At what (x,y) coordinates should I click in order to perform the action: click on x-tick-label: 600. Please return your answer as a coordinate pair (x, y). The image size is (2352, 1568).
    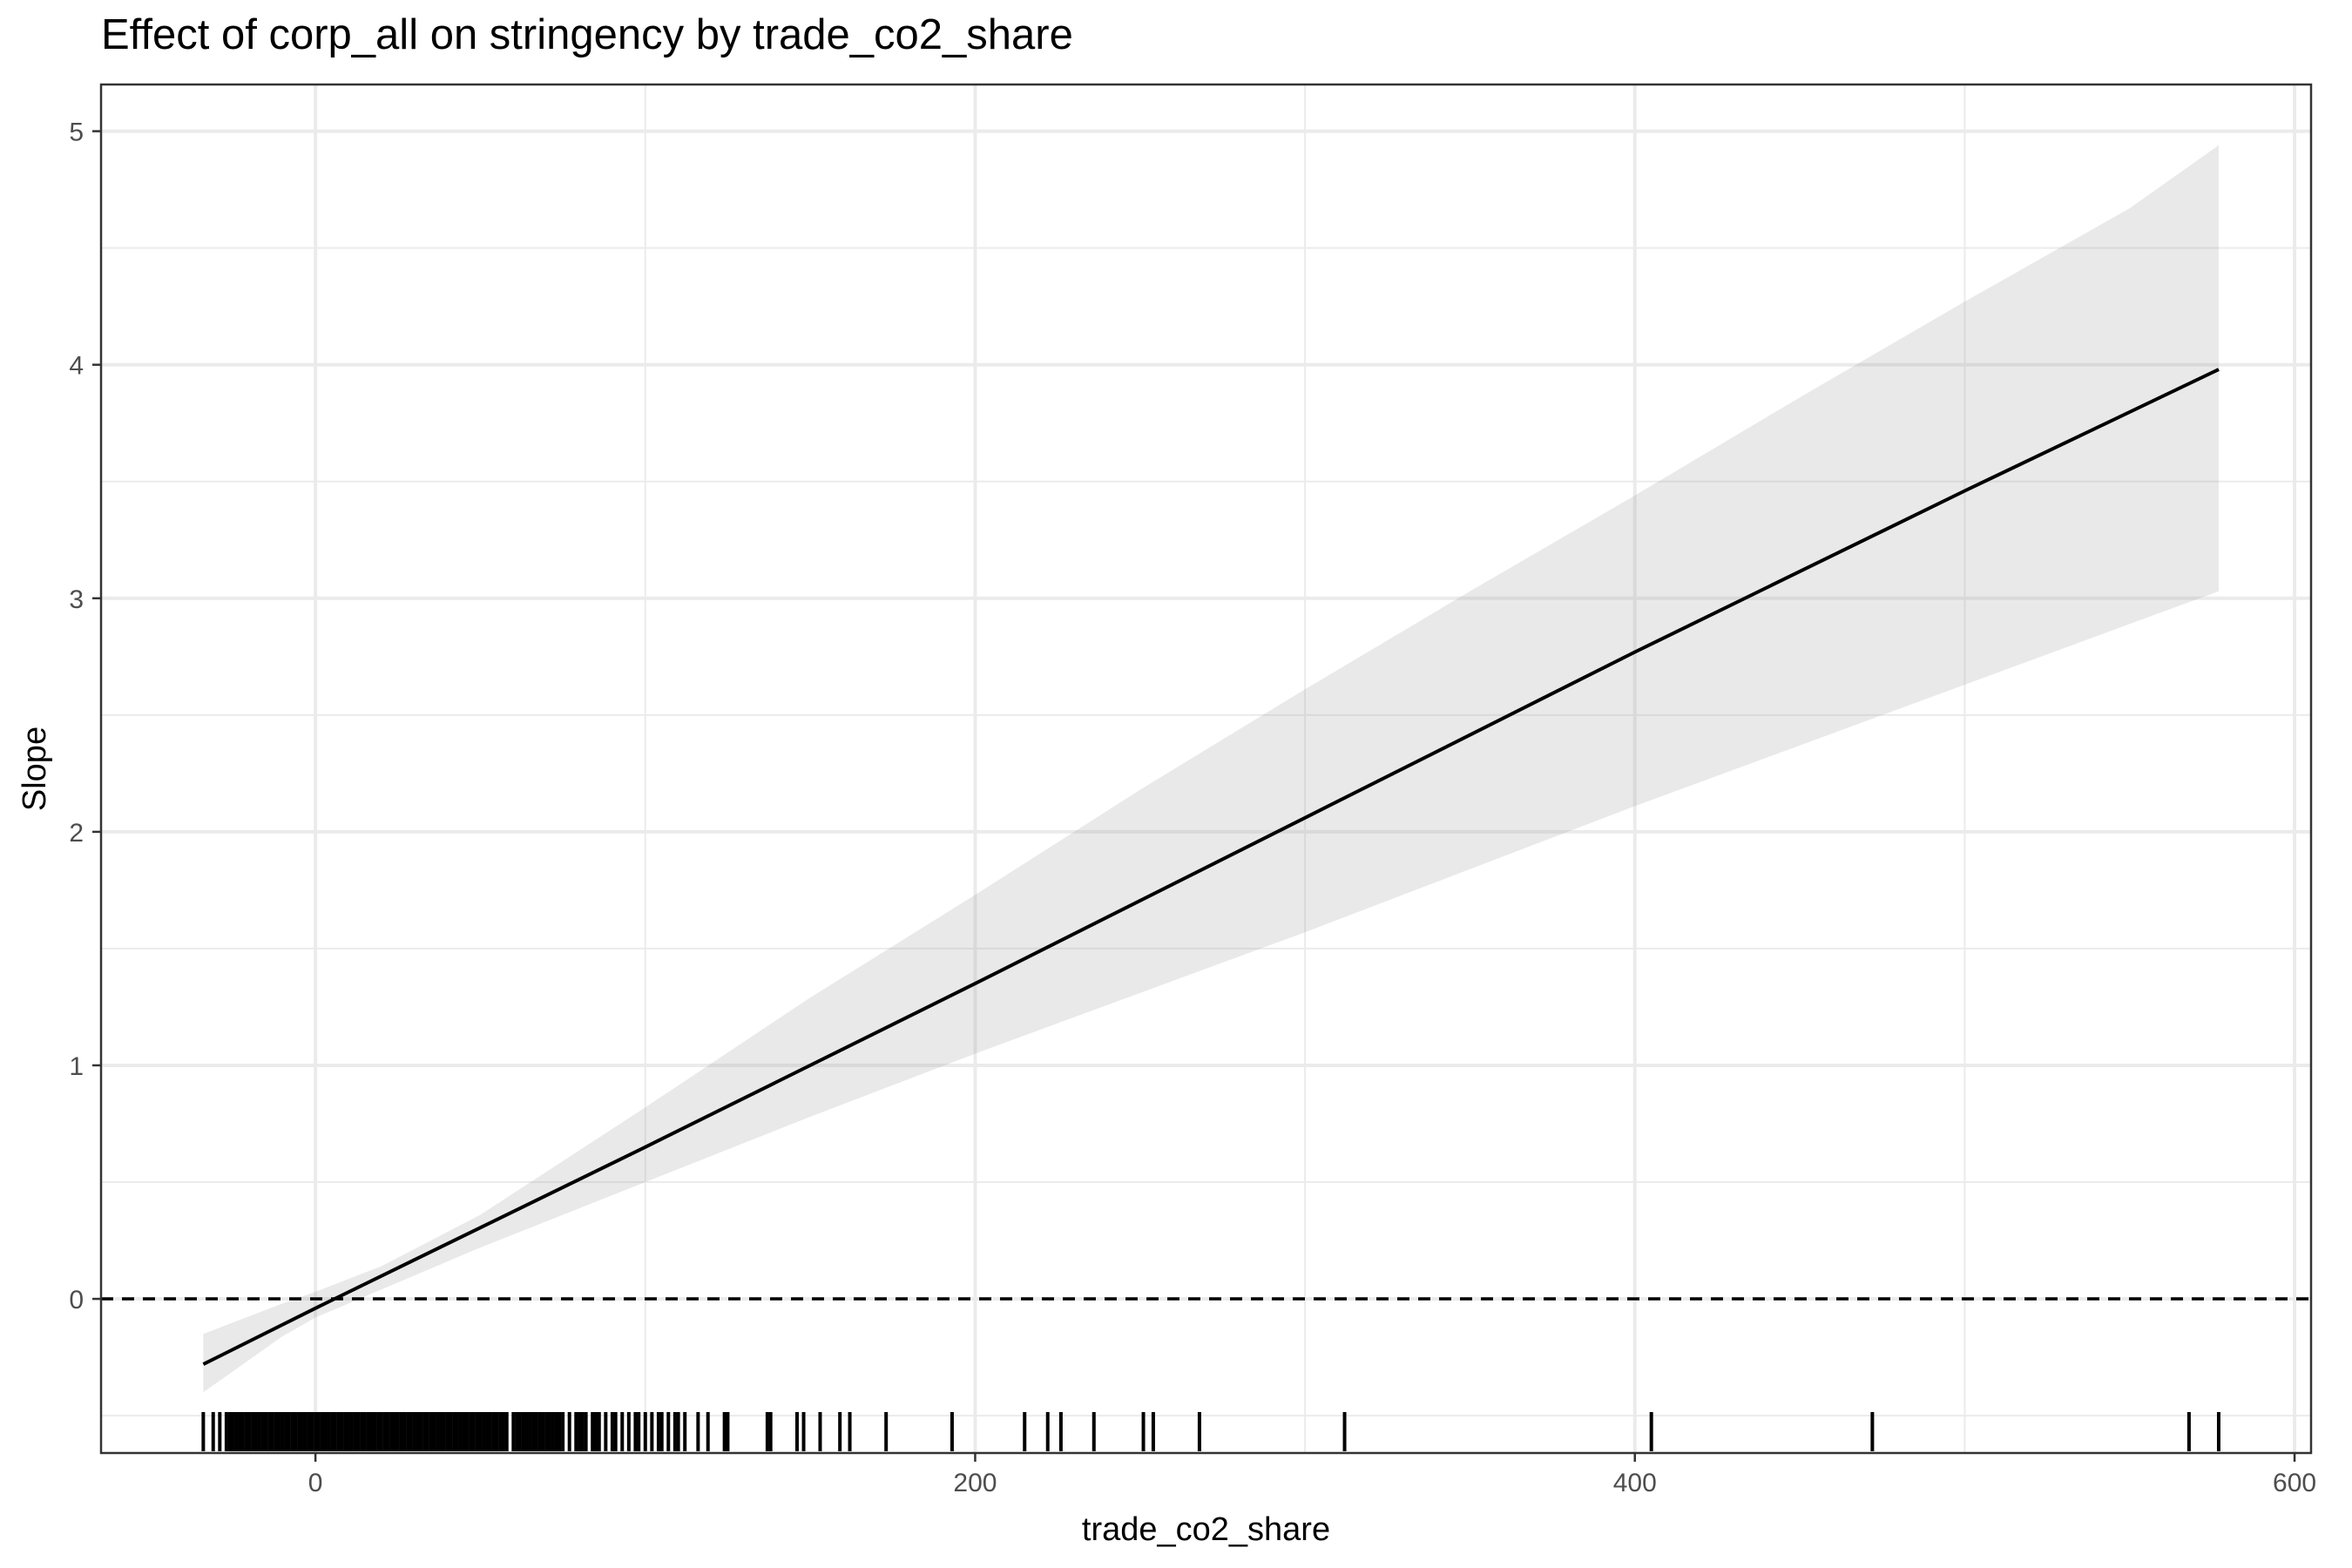
    Looking at the image, I should click on (2294, 1483).